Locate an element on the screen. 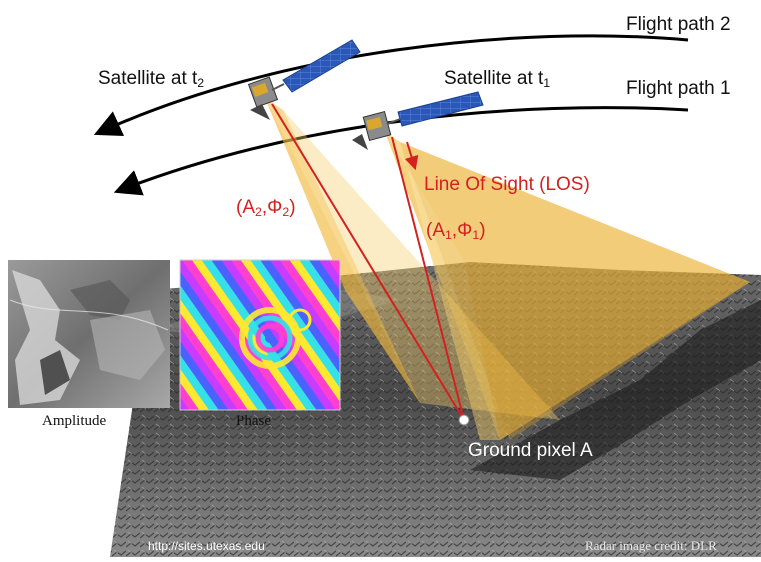 The height and width of the screenshot is (562, 761). satellite-t1-label: Satellite at t1 is located at coordinates (497, 79).